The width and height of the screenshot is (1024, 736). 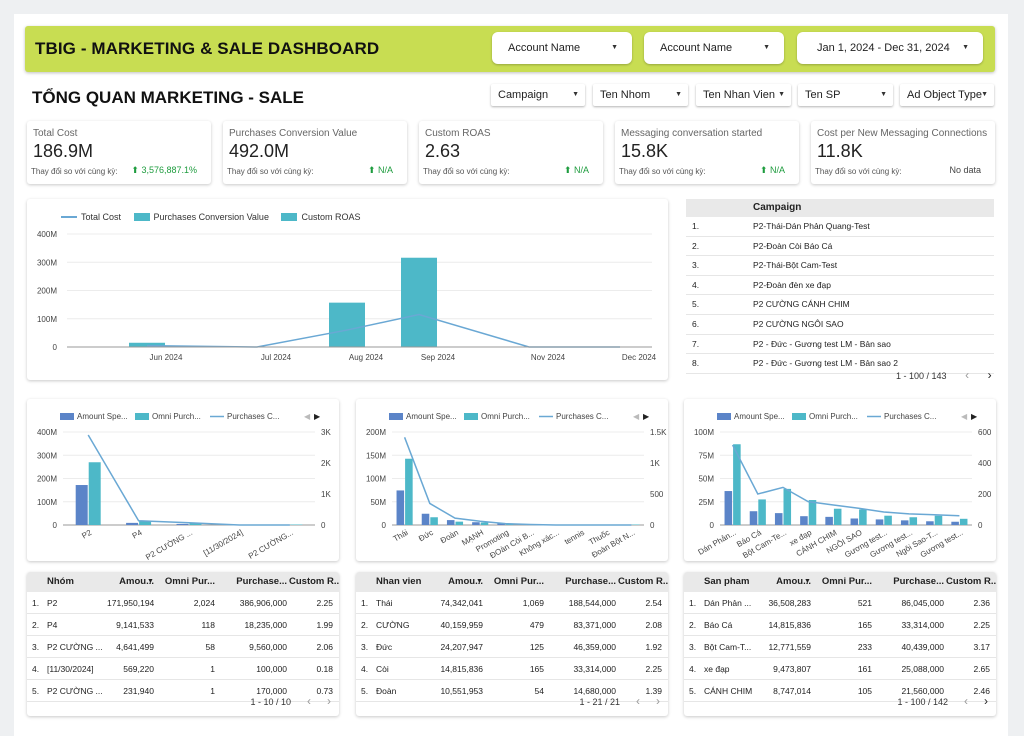 I want to click on campaign-filter: Campaign ▼, so click(x=538, y=95).